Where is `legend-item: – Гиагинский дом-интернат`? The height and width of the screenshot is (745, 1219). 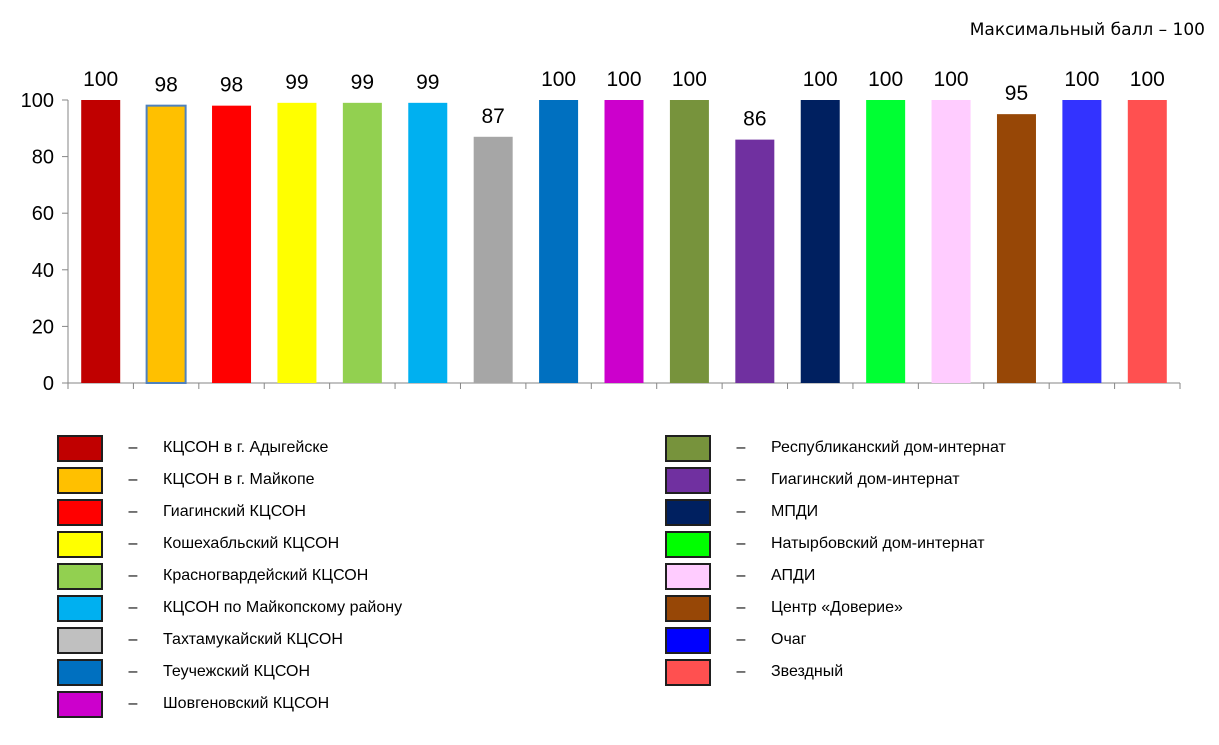 legend-item: – Гиагинский дом-интернат is located at coordinates (835, 480).